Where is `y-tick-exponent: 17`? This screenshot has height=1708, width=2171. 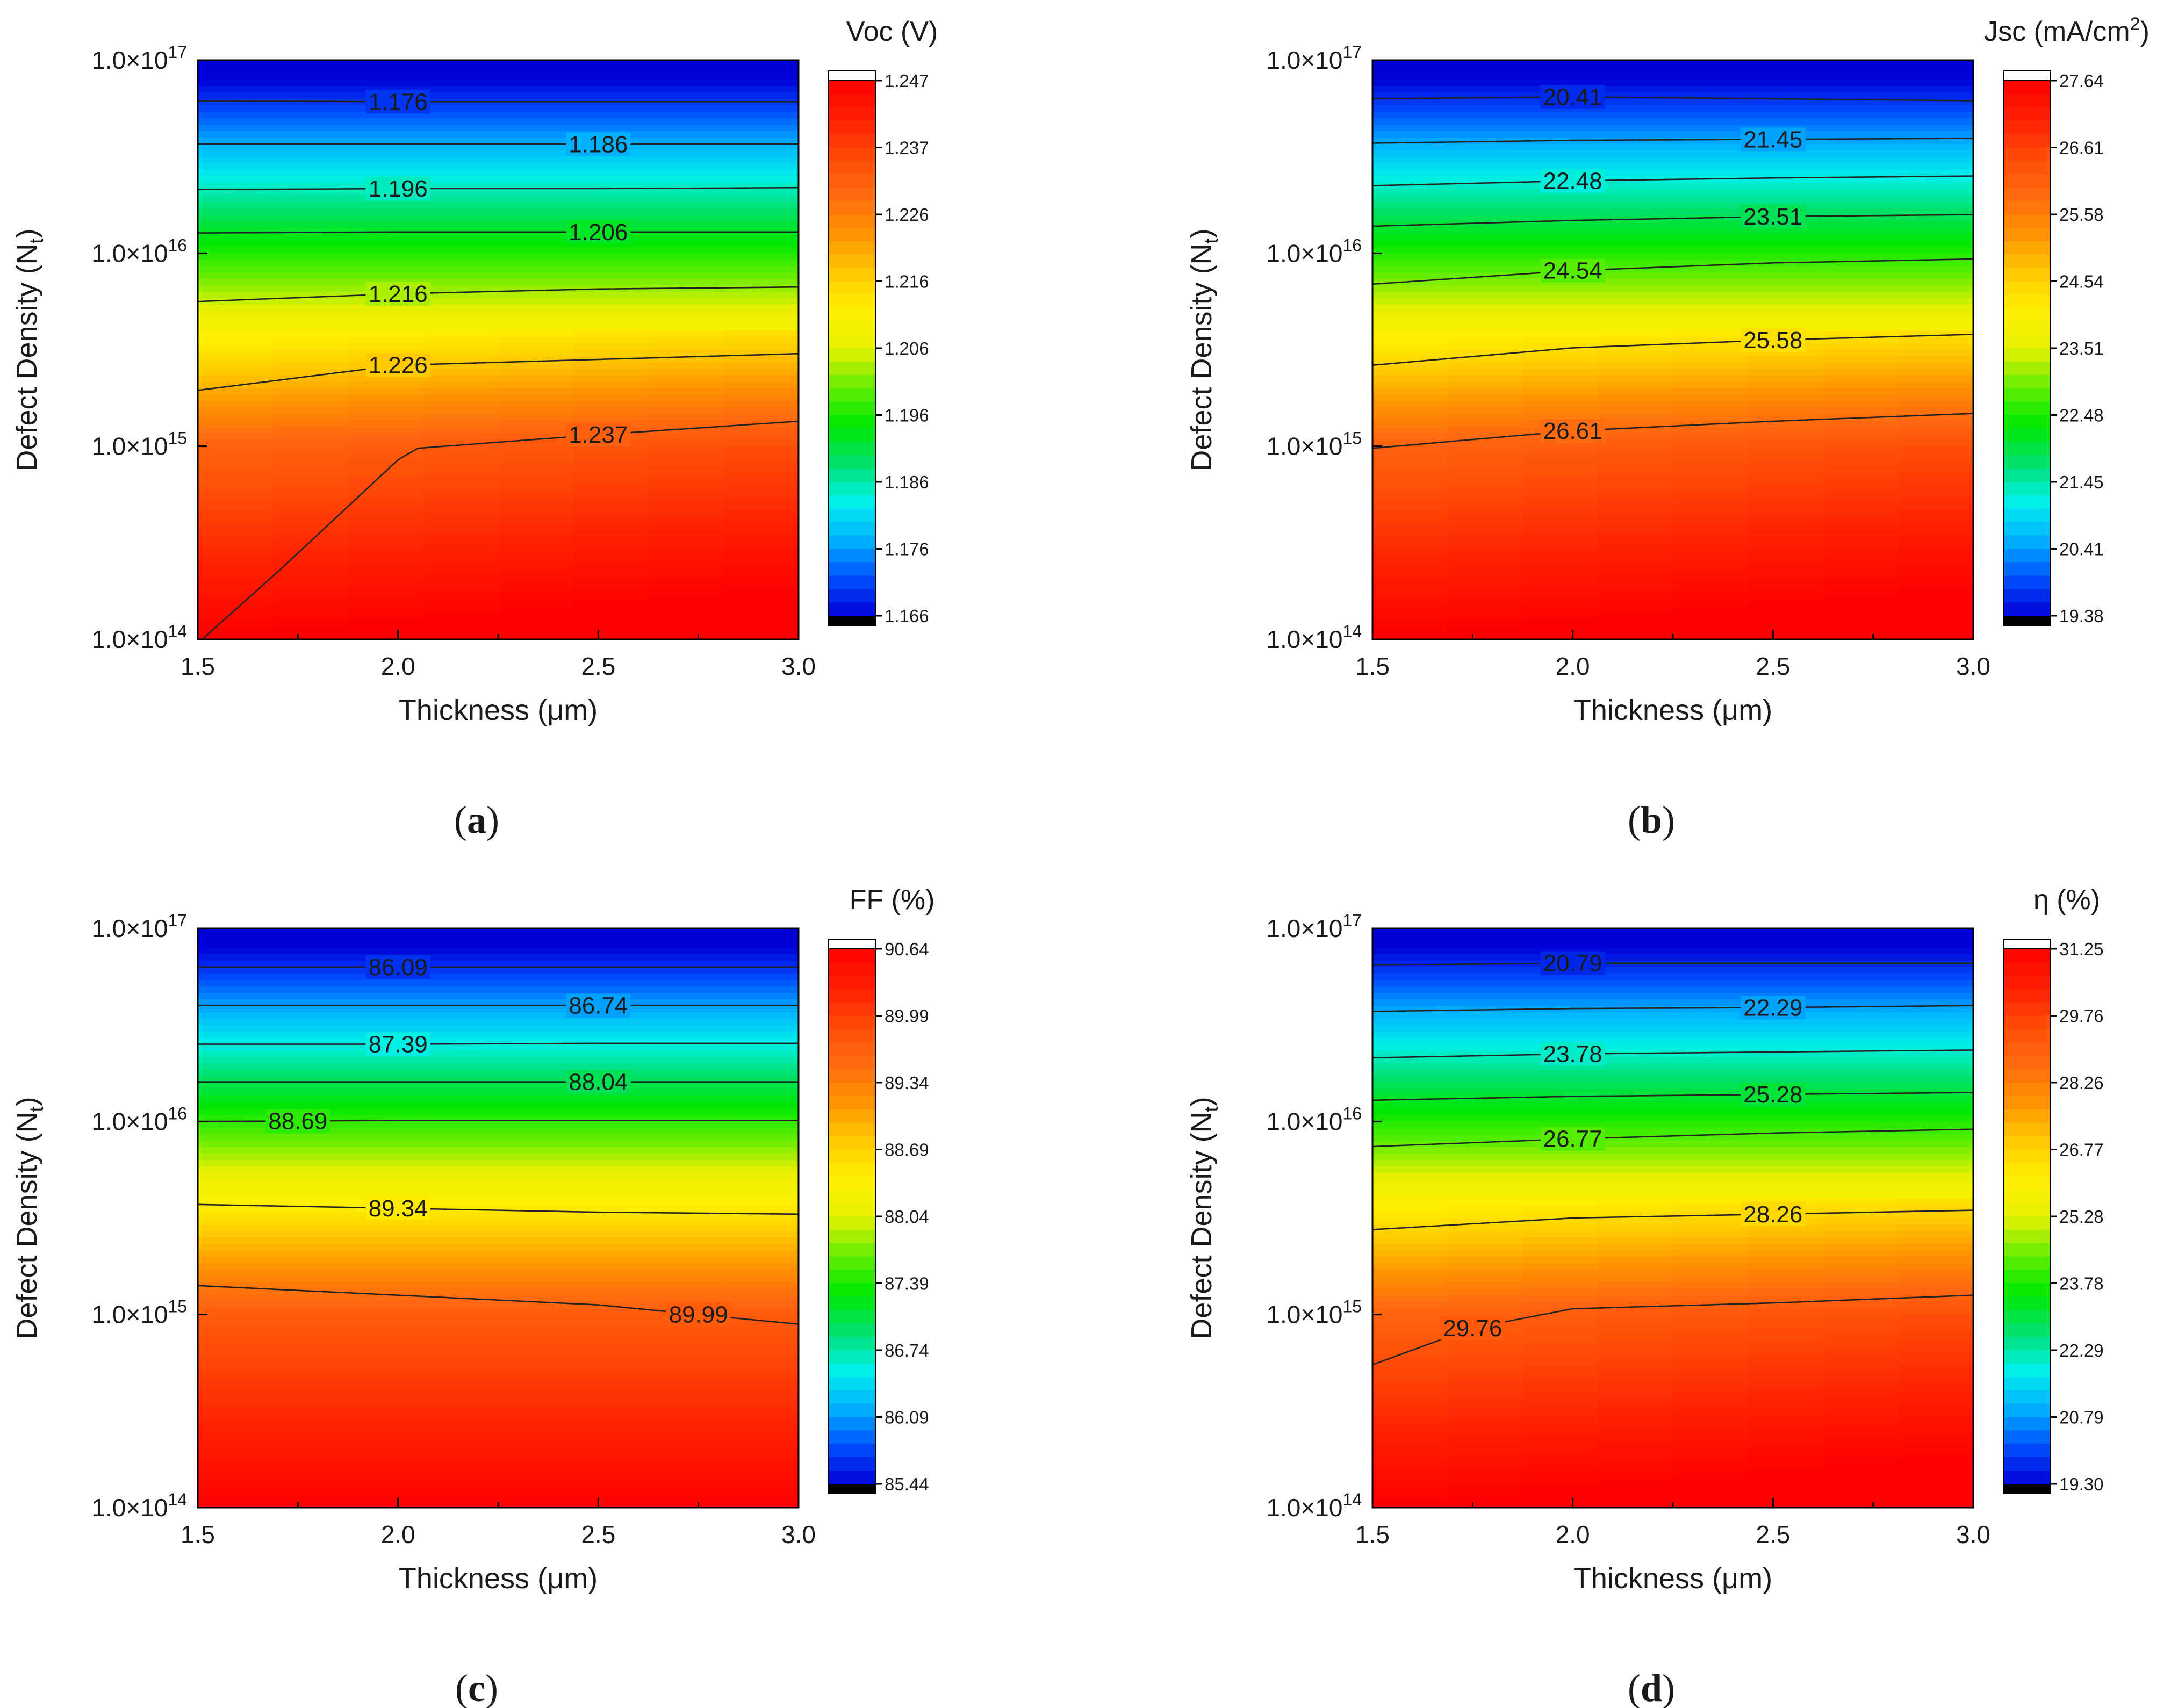 y-tick-exponent: 17 is located at coordinates (177, 920).